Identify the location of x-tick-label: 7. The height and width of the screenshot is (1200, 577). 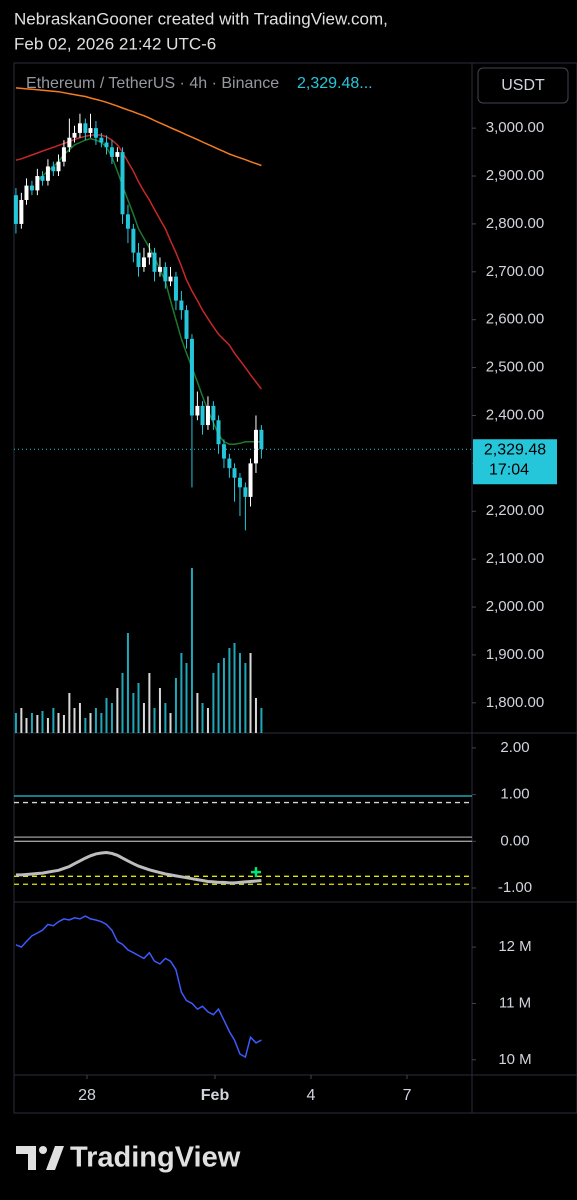
(407, 1095).